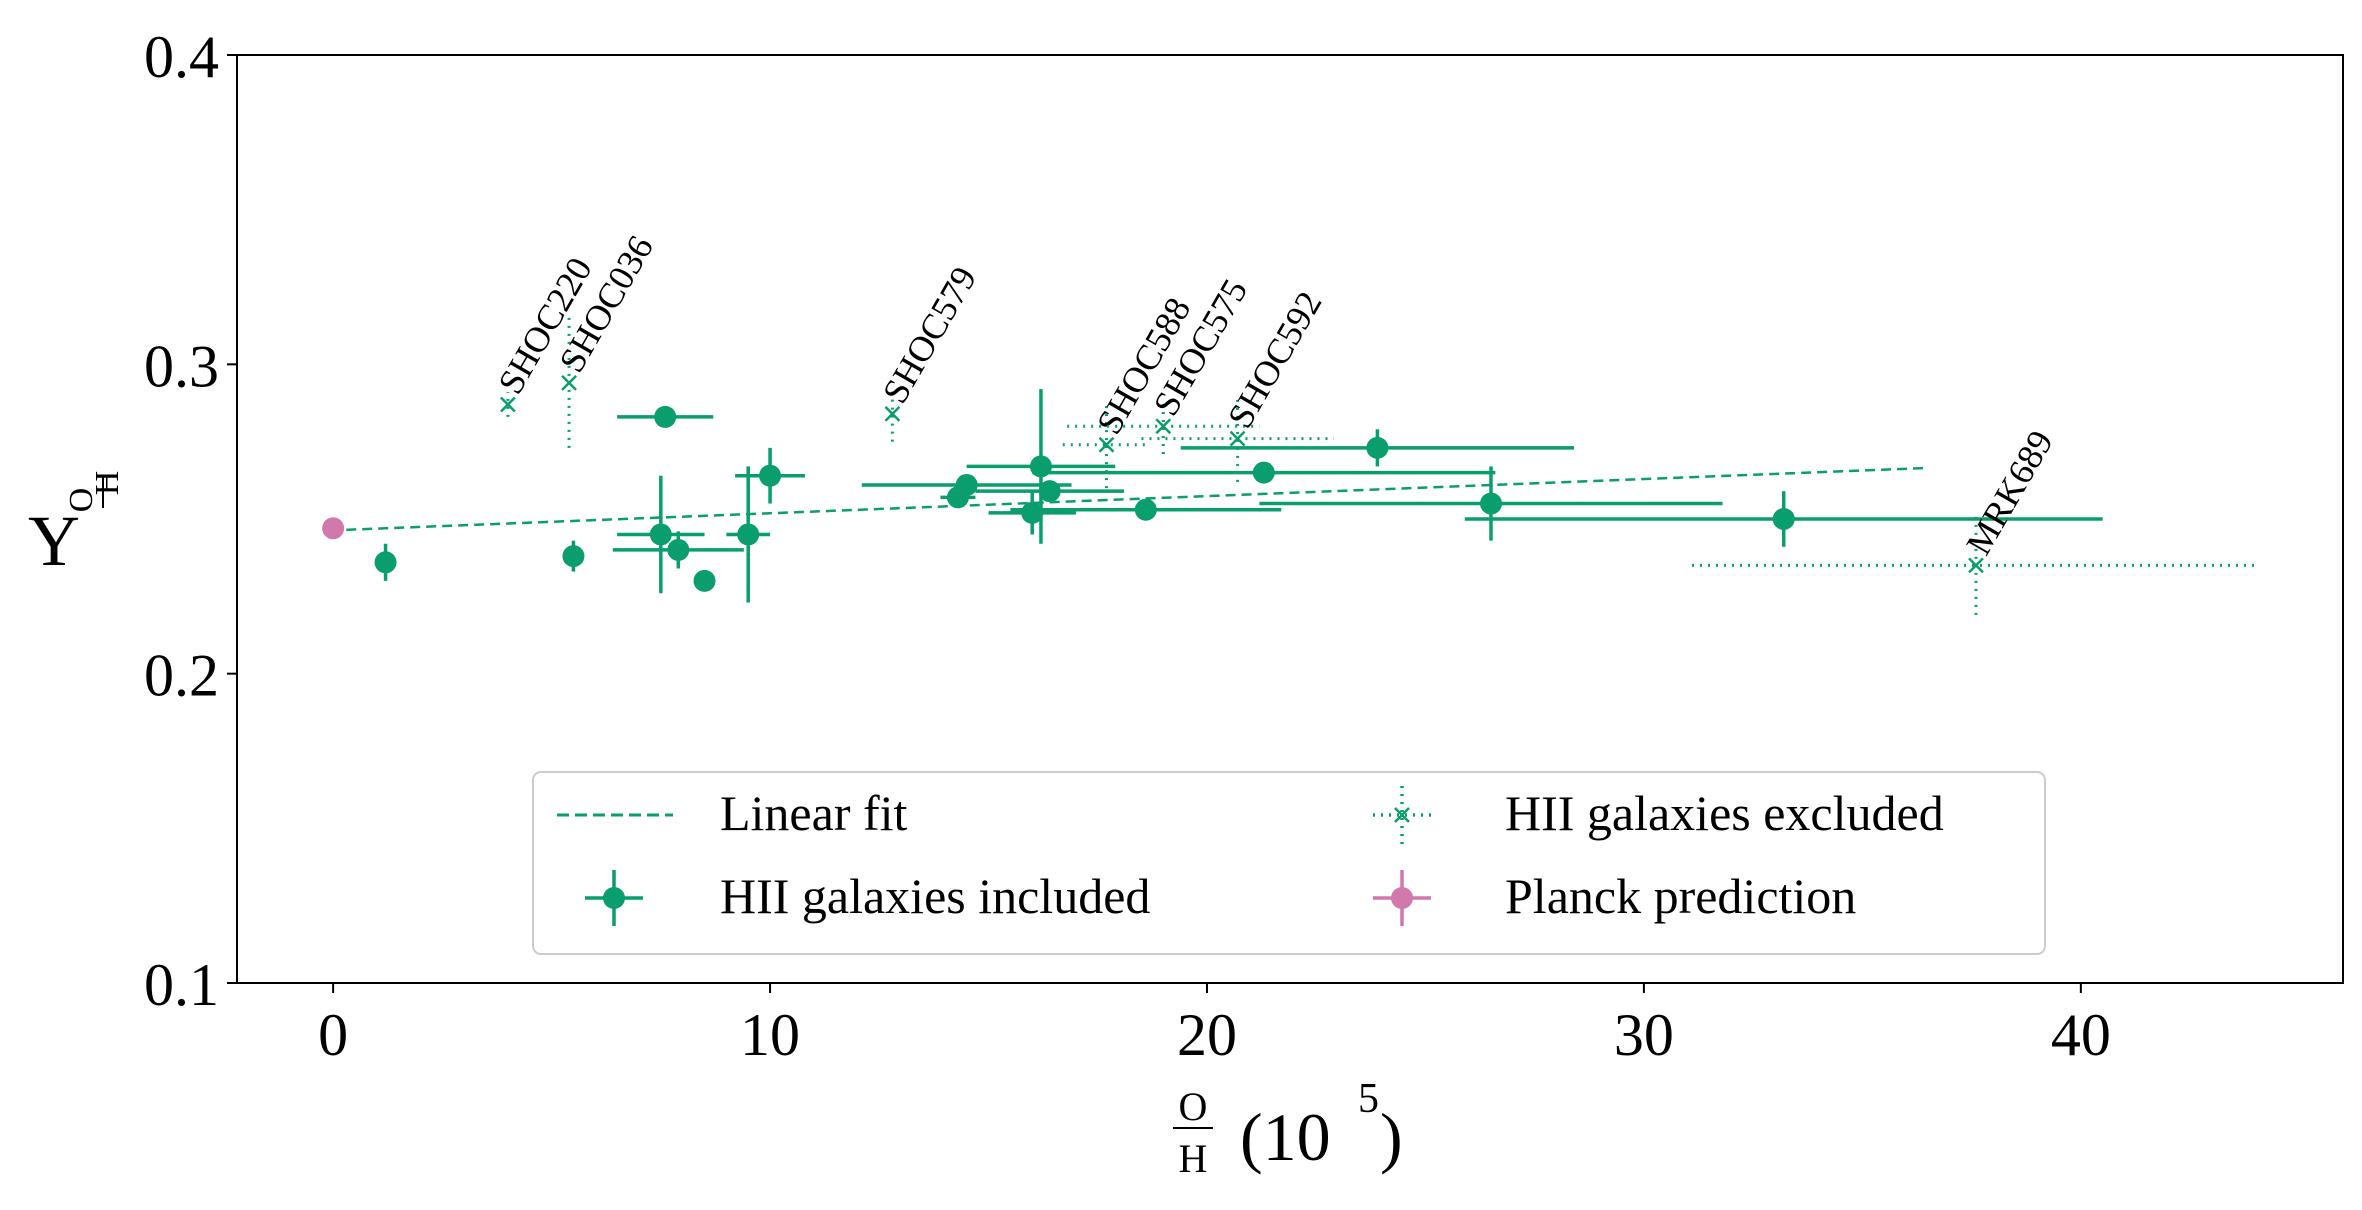 Image resolution: width=2362 pixels, height=1210 pixels. I want to click on planck-marker, so click(333, 528).